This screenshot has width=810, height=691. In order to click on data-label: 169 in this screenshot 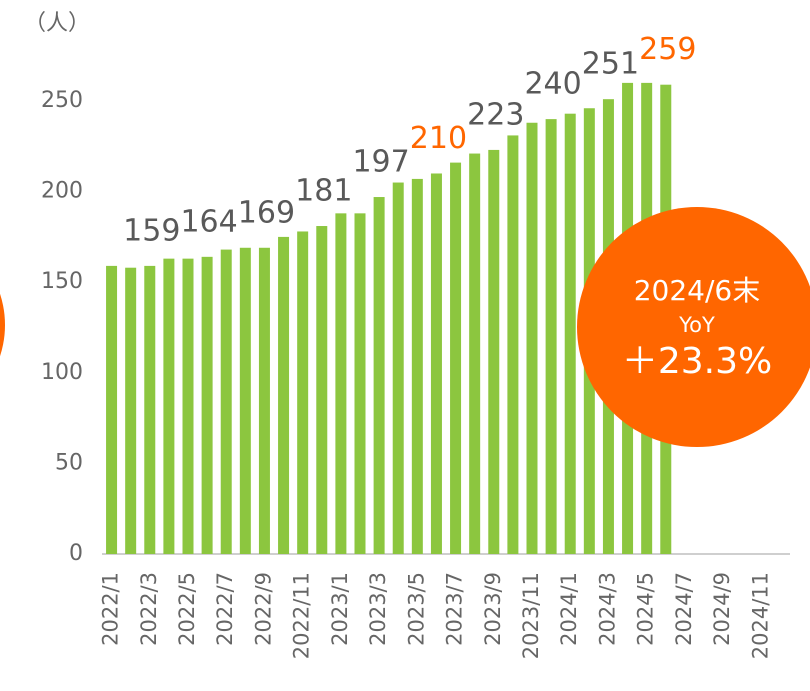, I will do `click(266, 212)`.